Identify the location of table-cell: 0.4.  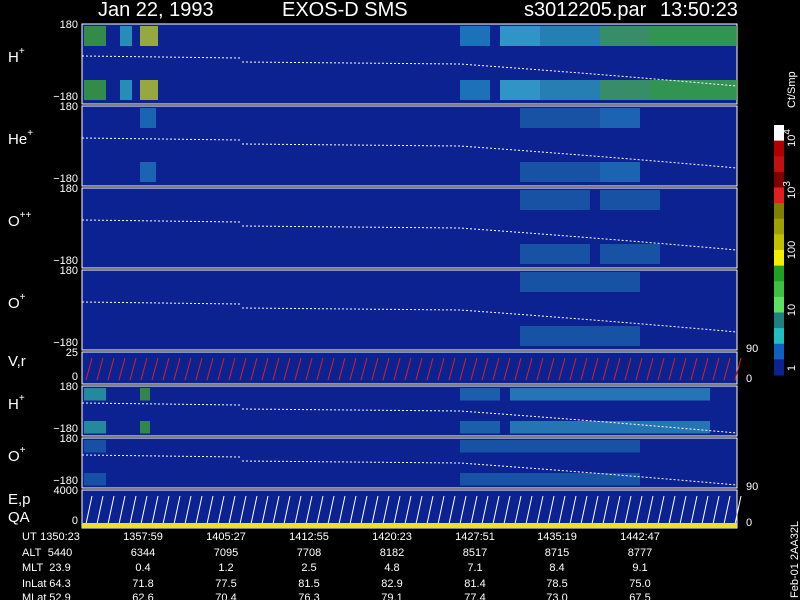
(142, 568).